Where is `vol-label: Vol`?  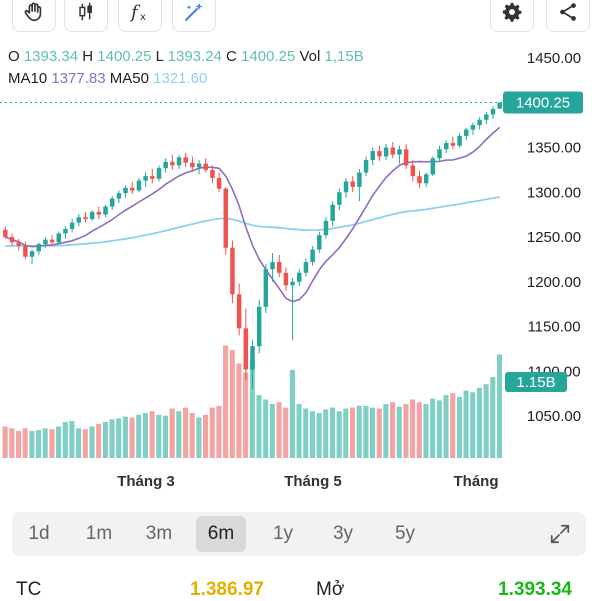 vol-label: Vol is located at coordinates (310, 56).